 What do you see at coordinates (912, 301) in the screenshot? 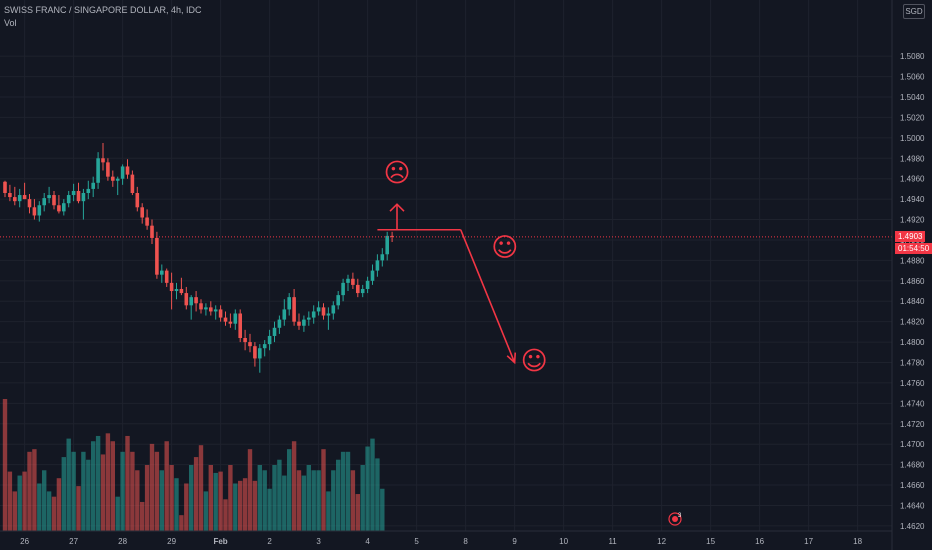
I see `price-tick-label: 1.4840` at bounding box center [912, 301].